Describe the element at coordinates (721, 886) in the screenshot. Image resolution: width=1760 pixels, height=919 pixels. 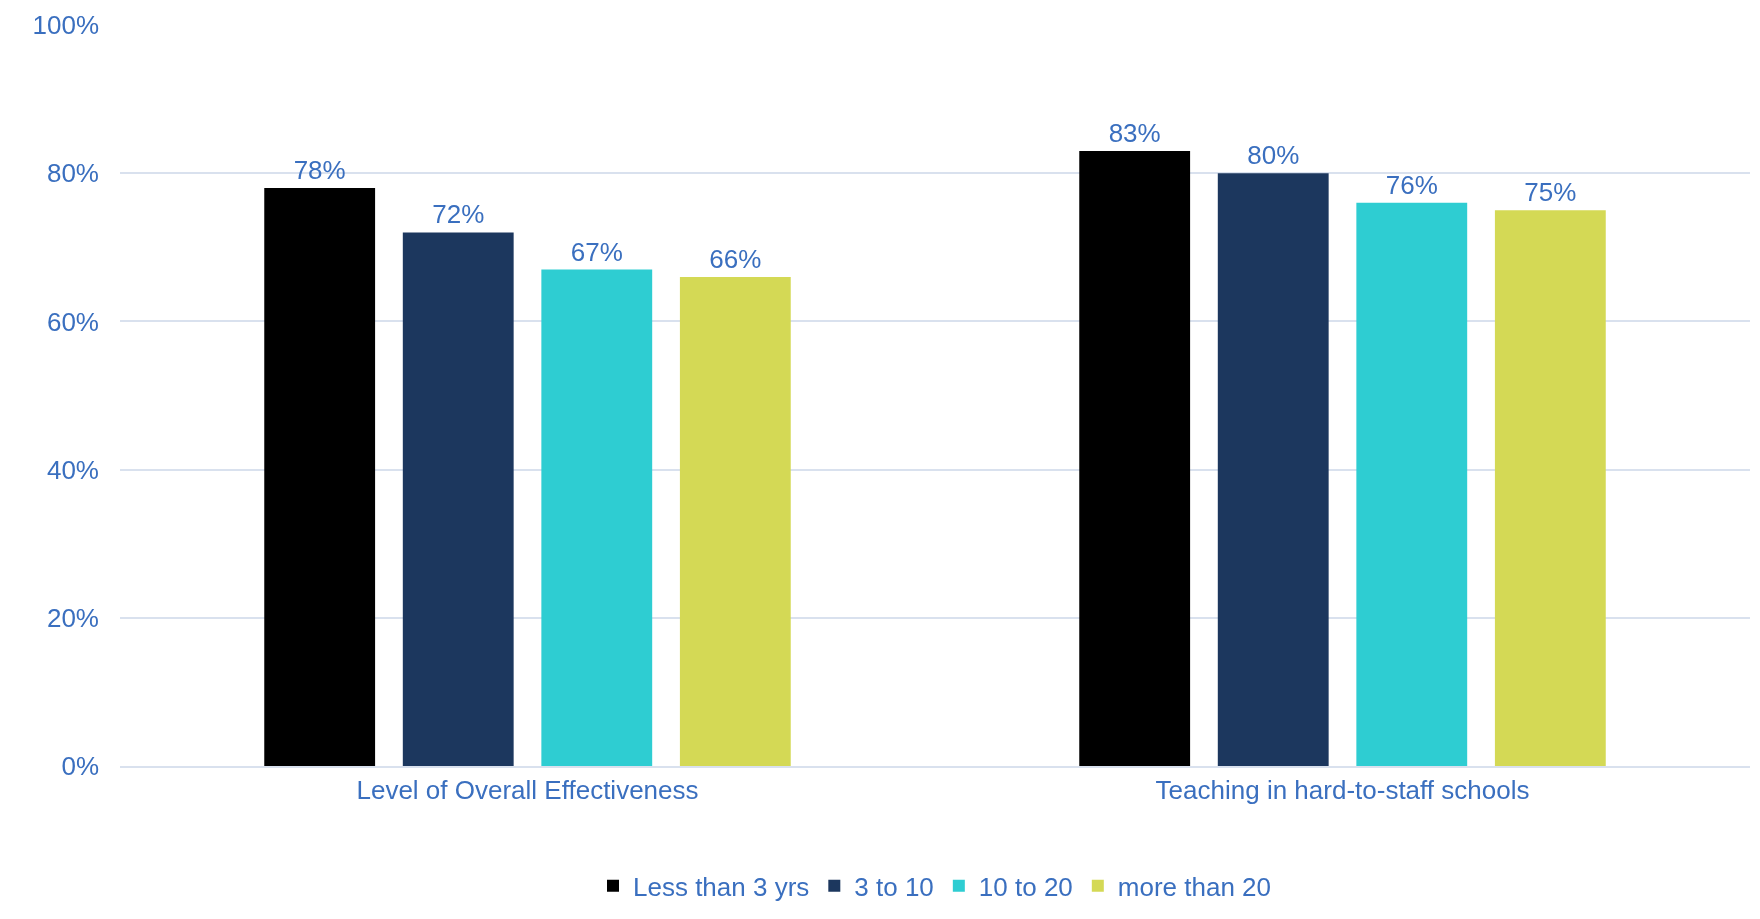
I see `legend-label: Less than 3 yrs` at that location.